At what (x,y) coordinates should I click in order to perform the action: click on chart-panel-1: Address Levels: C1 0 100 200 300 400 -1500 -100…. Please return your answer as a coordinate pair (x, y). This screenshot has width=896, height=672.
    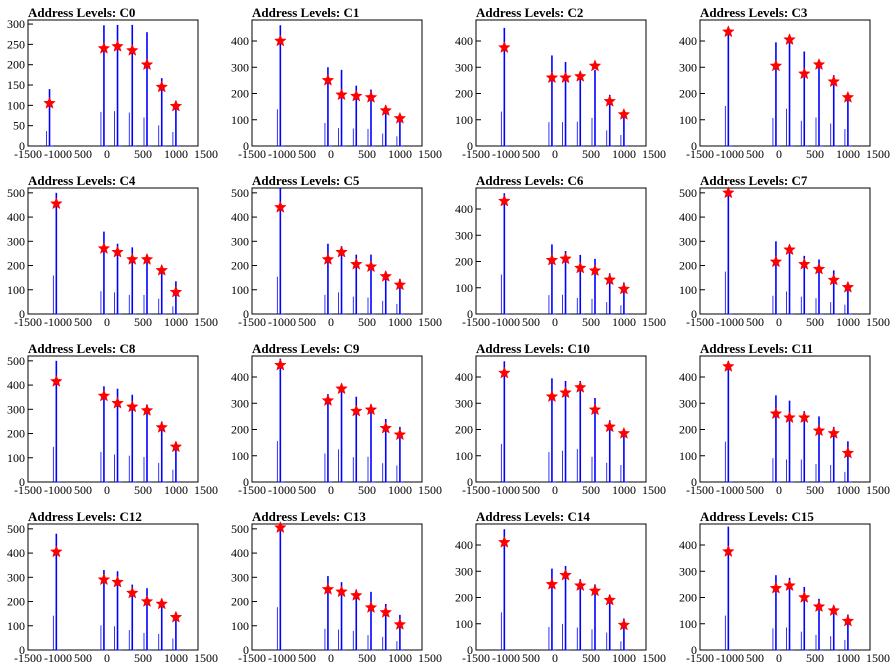
    Looking at the image, I should click on (336, 83).